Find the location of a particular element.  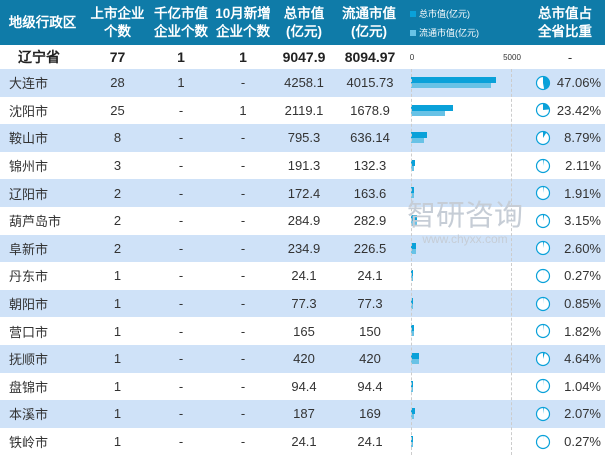

cell-name: 阜新市 is located at coordinates (29, 249).